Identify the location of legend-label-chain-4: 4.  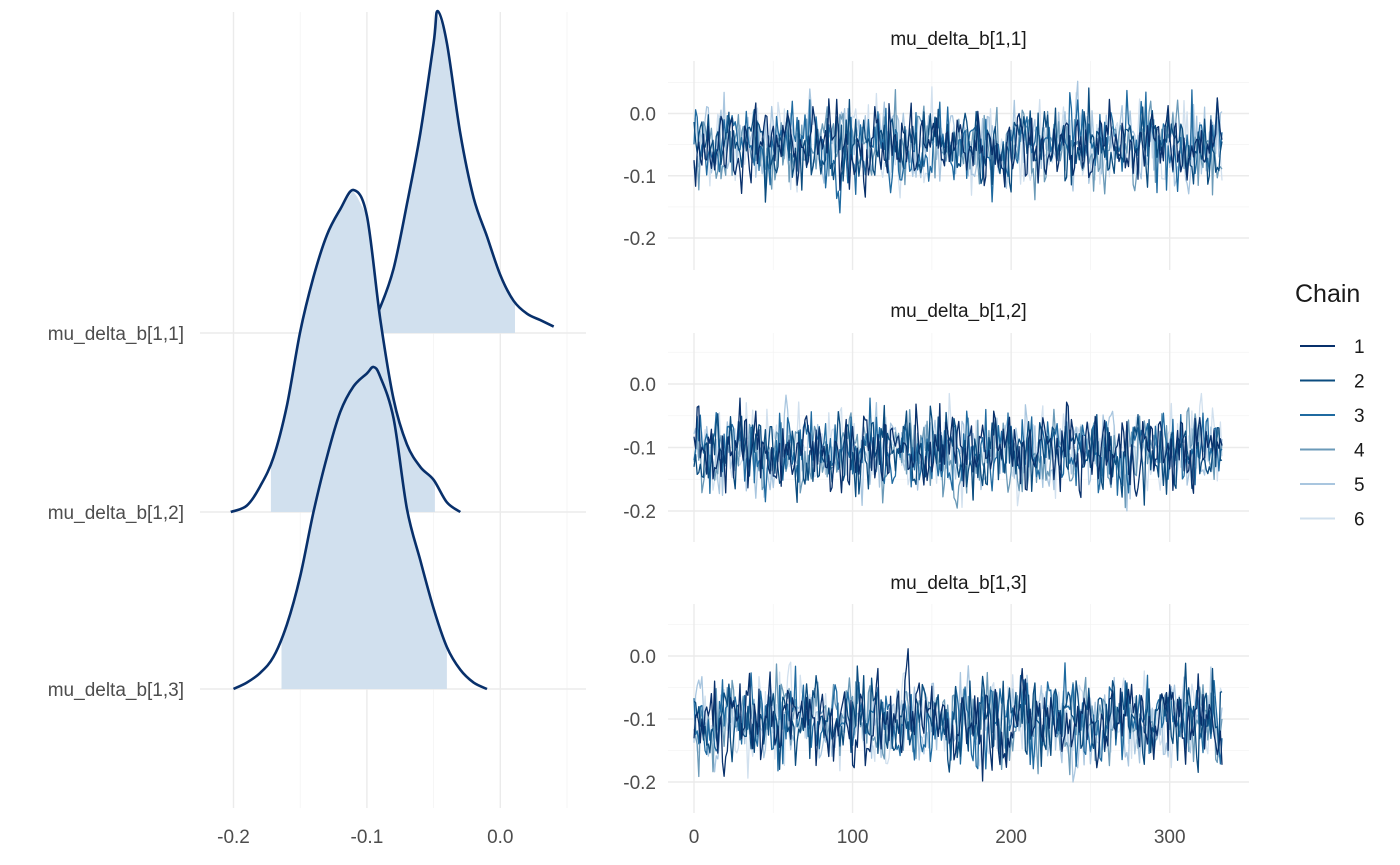
(1359, 451).